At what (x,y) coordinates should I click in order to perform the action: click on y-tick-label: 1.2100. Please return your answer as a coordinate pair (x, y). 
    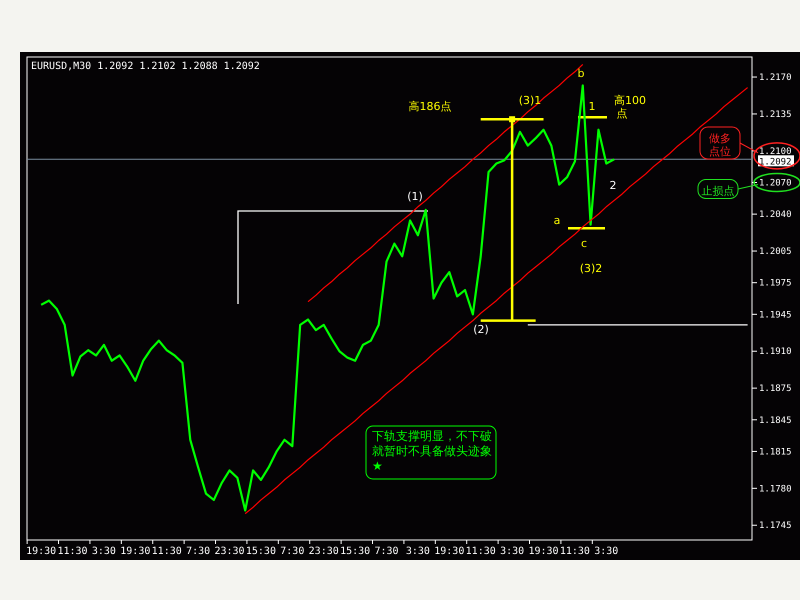
    Looking at the image, I should click on (775, 151).